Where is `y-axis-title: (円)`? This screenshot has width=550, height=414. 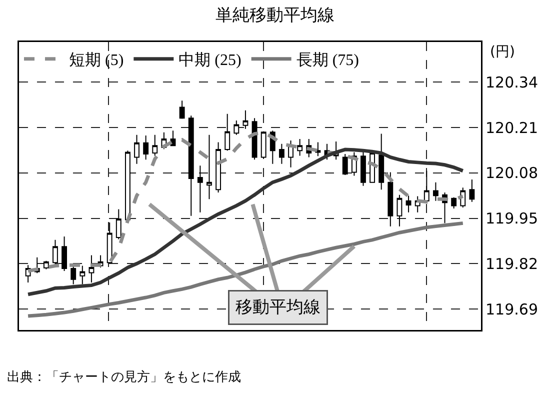
y-axis-title: (円) is located at coordinates (502, 52).